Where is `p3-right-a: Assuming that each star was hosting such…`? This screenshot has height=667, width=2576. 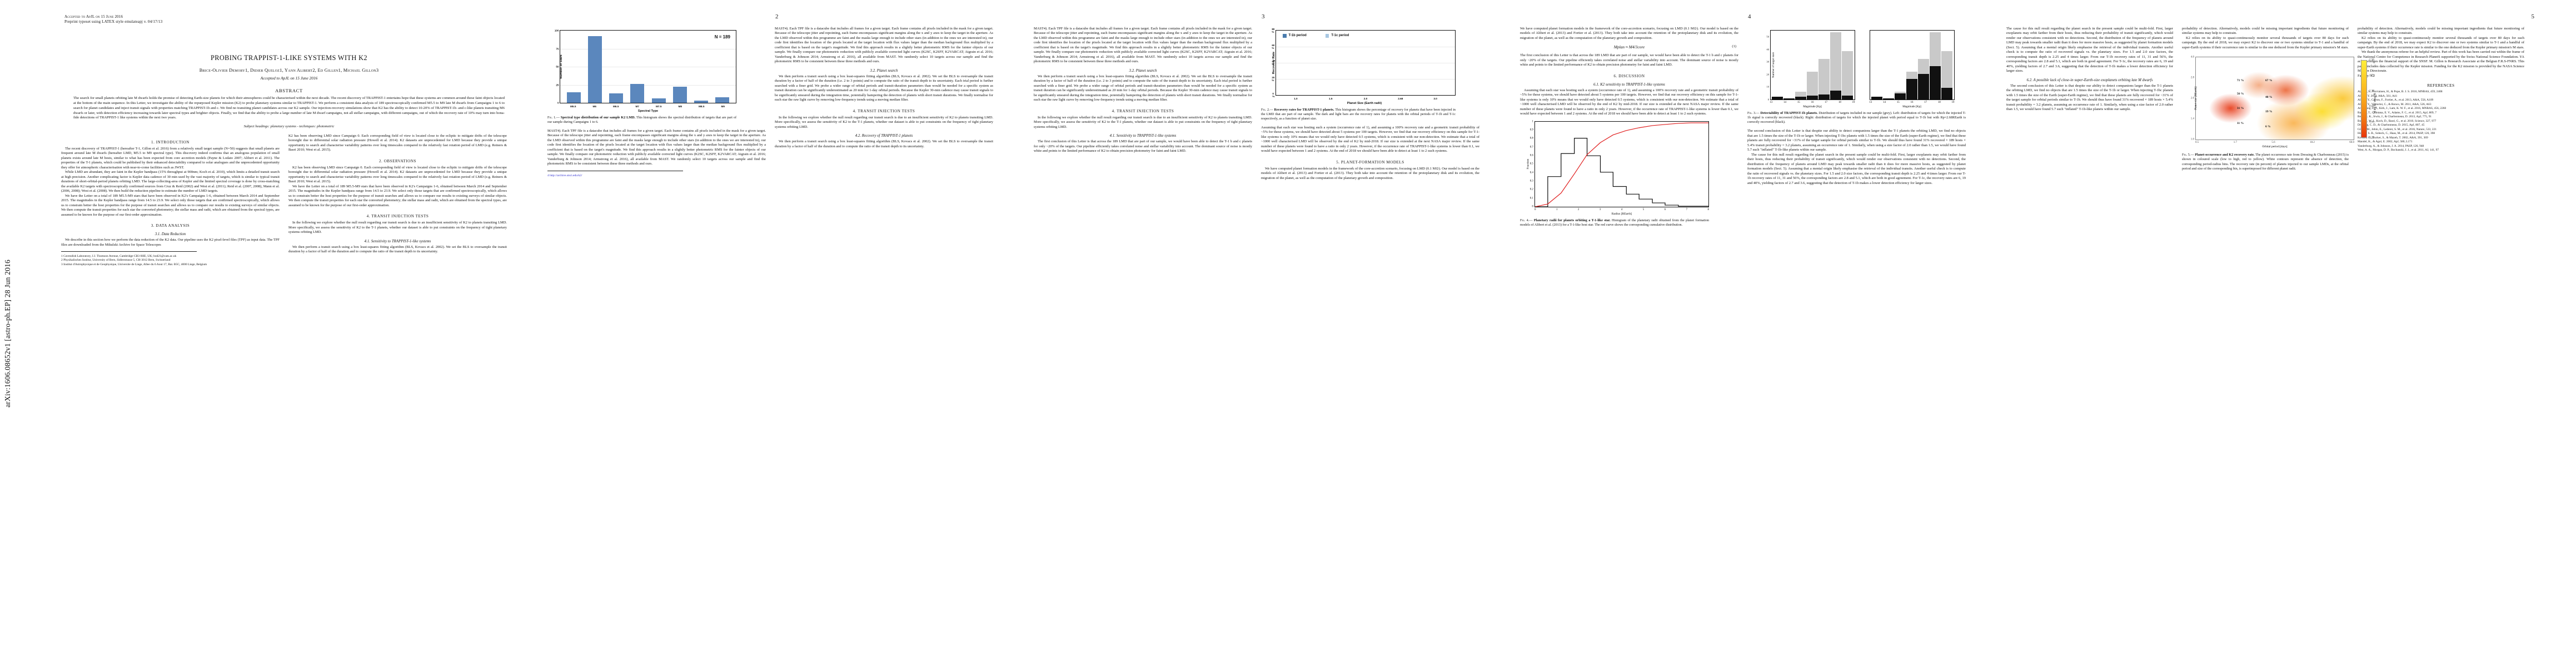 p3-right-a: Assuming that each star was hosting such… is located at coordinates (1370, 139).